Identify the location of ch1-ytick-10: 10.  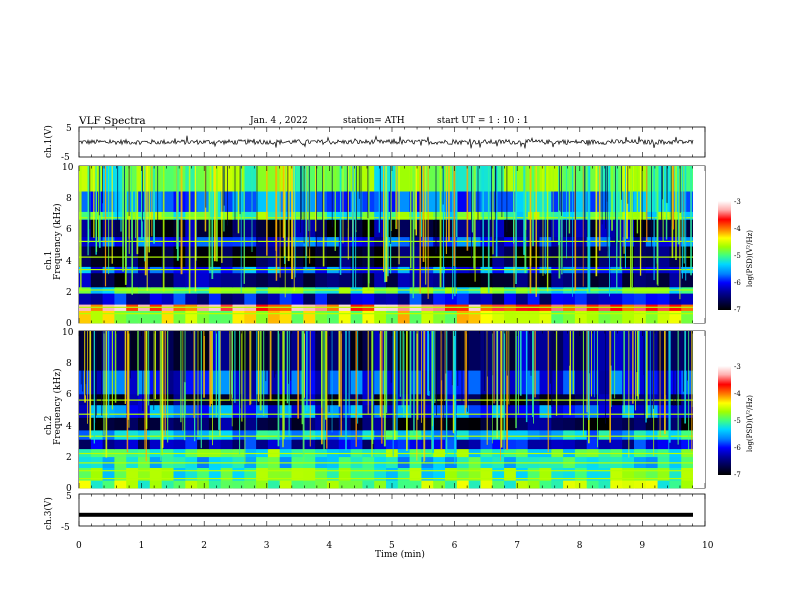
(68, 168).